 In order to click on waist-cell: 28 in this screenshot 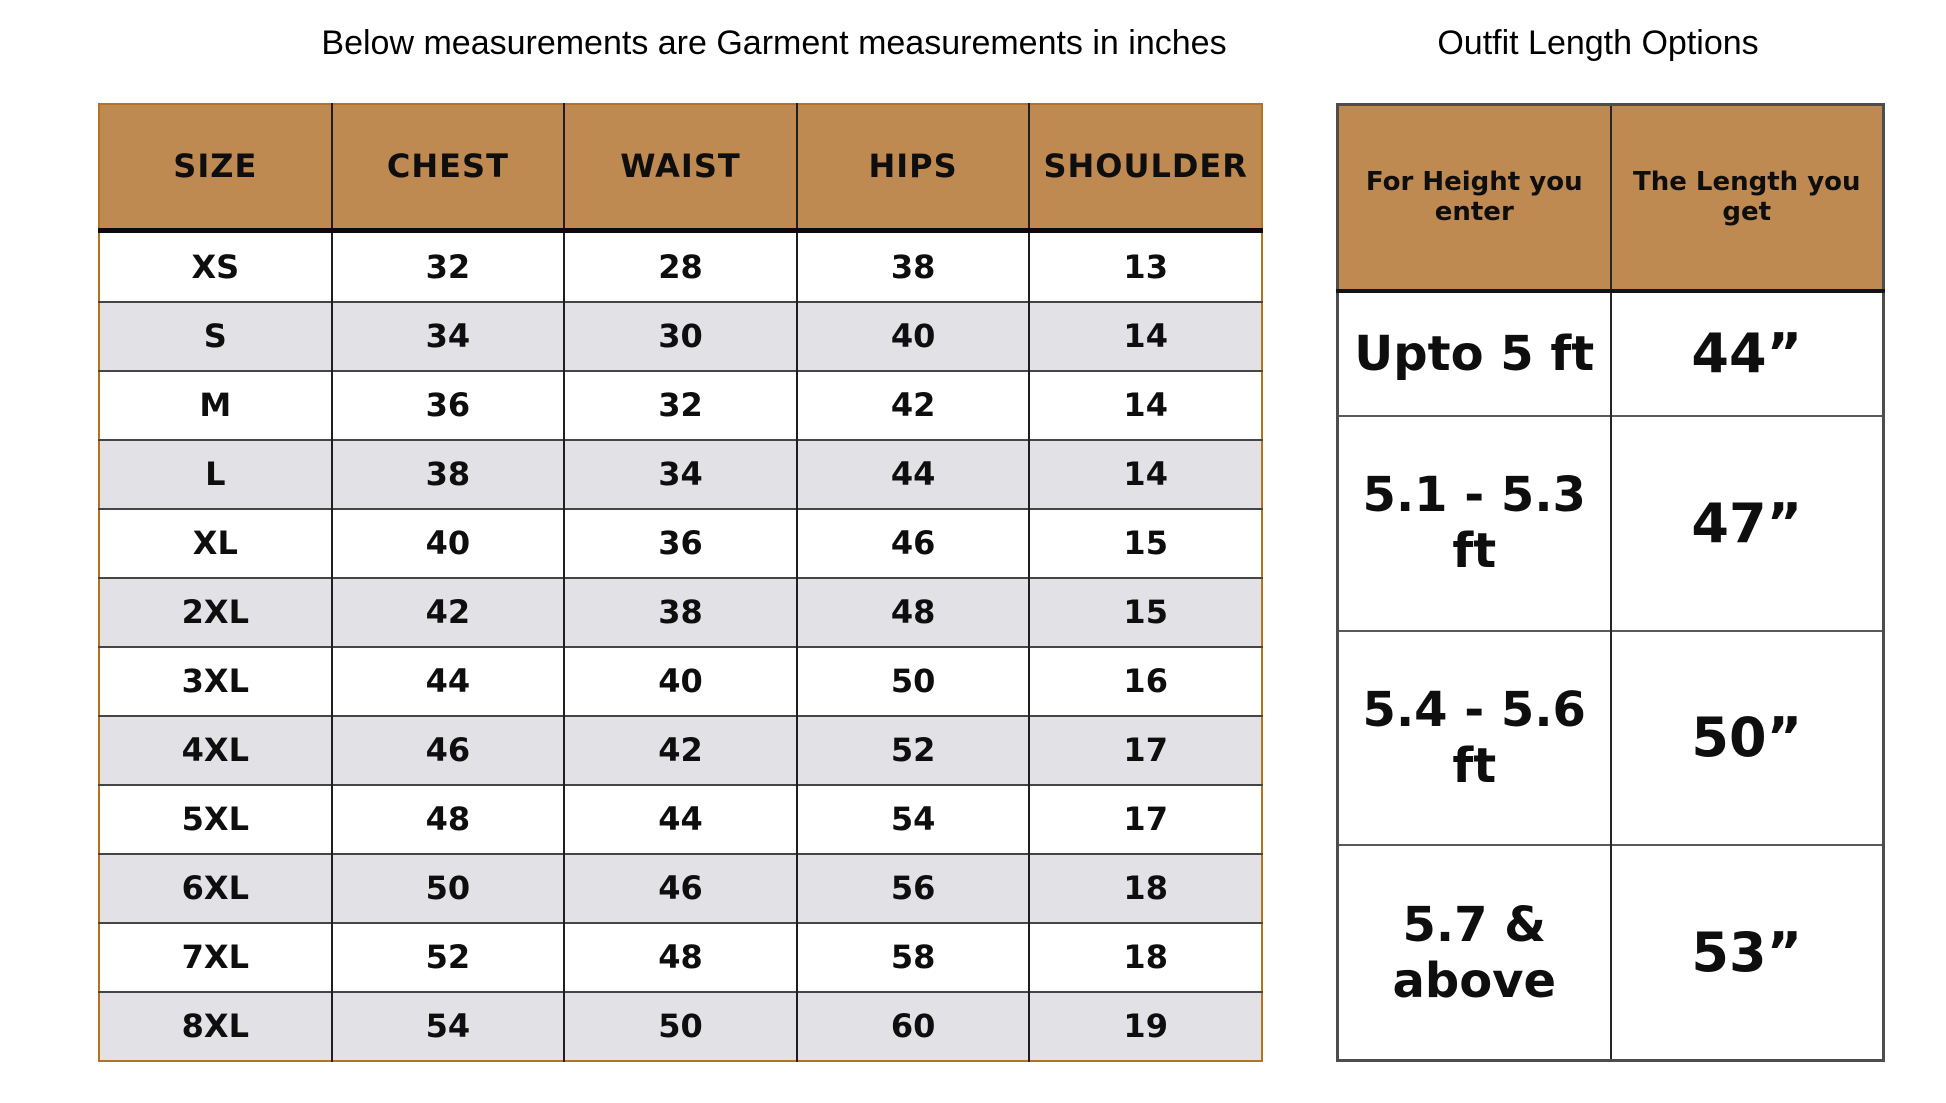, I will do `click(680, 266)`.